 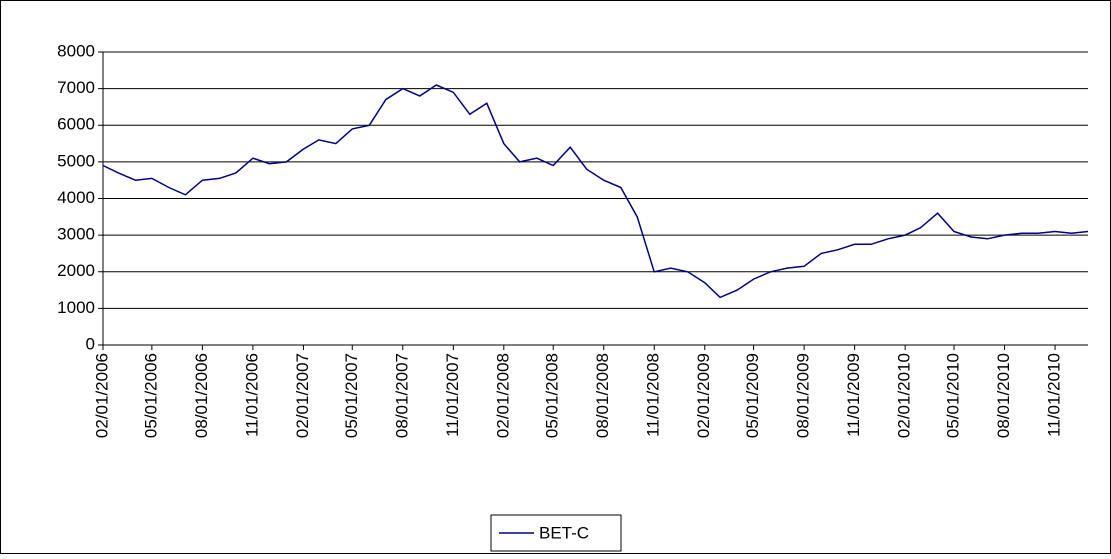 I want to click on y-tick-label: 2000, so click(x=76, y=270).